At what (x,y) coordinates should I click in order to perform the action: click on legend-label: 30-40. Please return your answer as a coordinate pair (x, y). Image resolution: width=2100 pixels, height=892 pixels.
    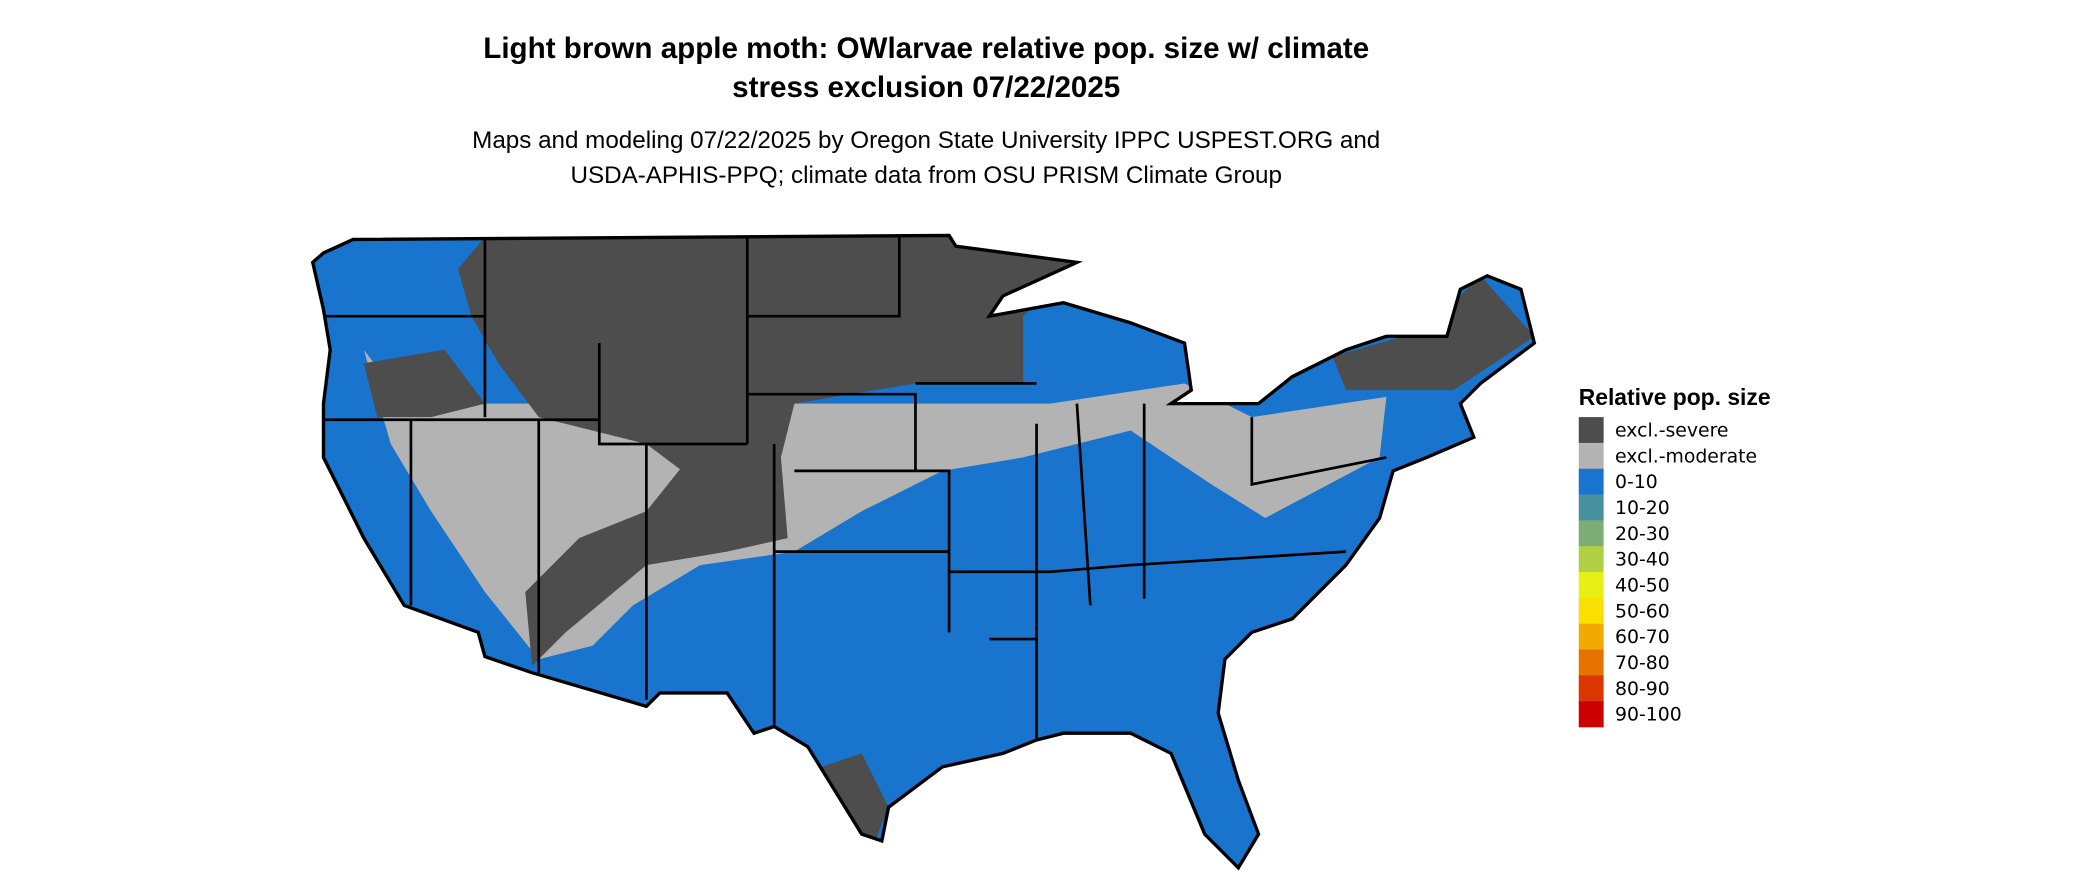
    Looking at the image, I should click on (1642, 560).